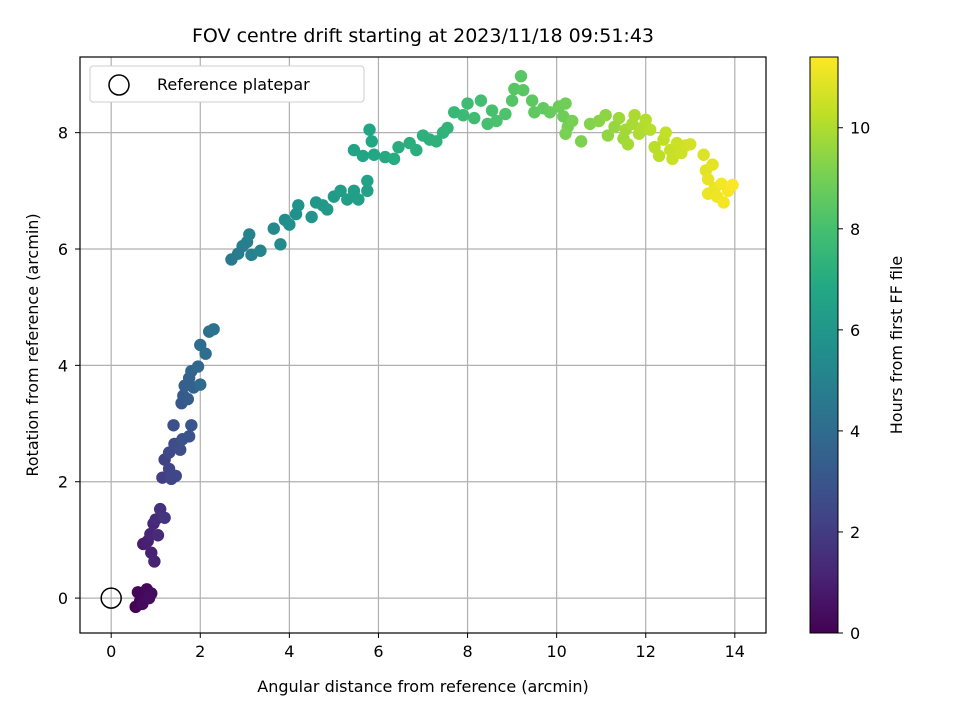  What do you see at coordinates (896, 345) in the screenshot?
I see `colorbar-title: Hours from first FF file` at bounding box center [896, 345].